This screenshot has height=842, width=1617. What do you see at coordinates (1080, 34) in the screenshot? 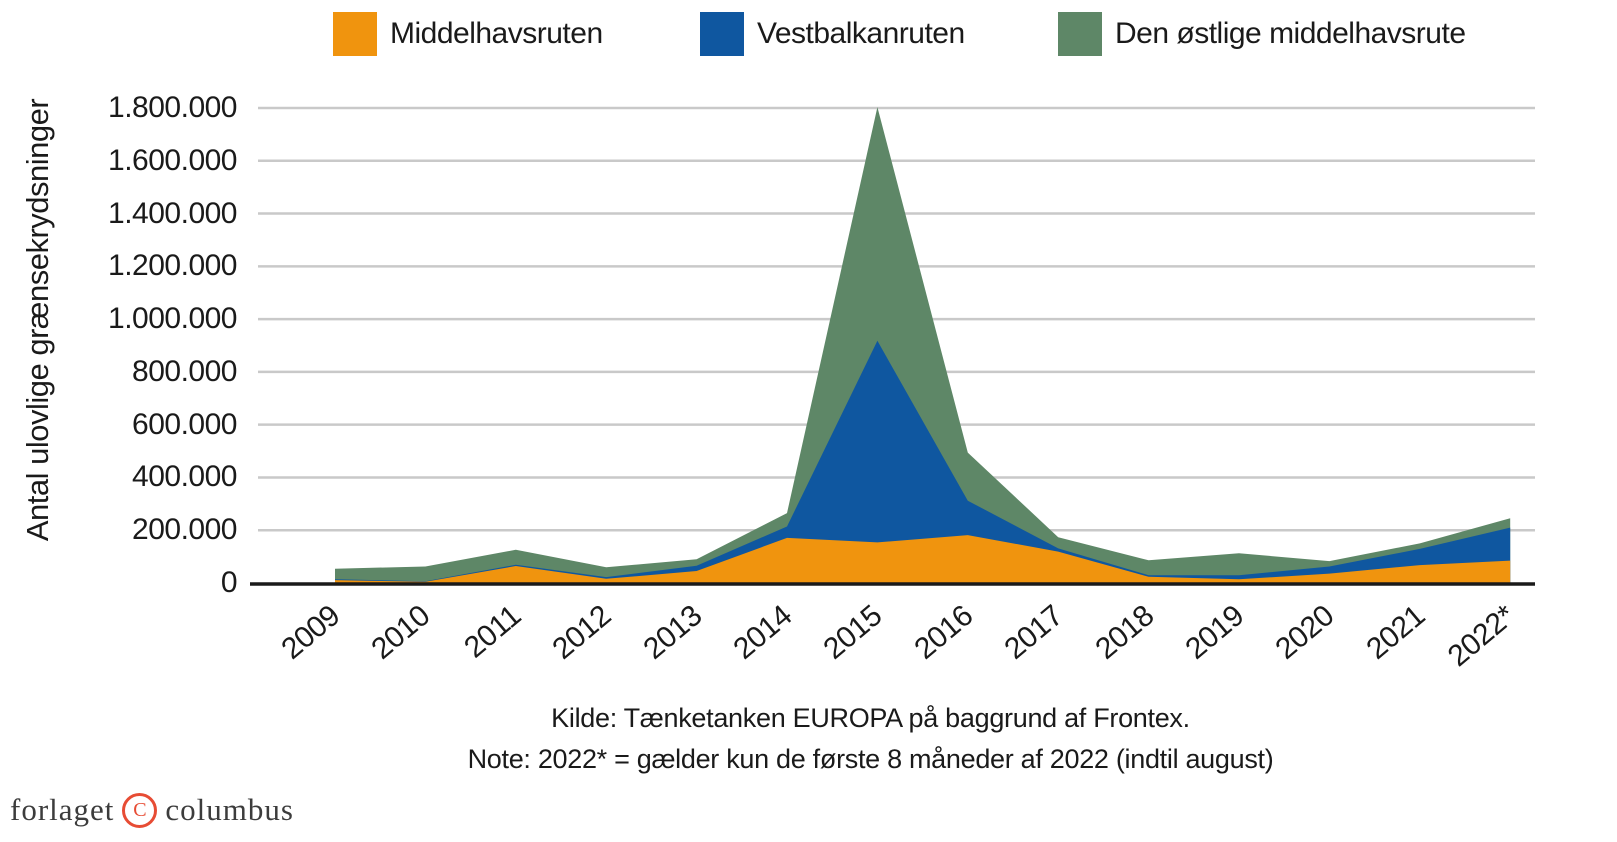
I see `legend-swatch-green-icon` at bounding box center [1080, 34].